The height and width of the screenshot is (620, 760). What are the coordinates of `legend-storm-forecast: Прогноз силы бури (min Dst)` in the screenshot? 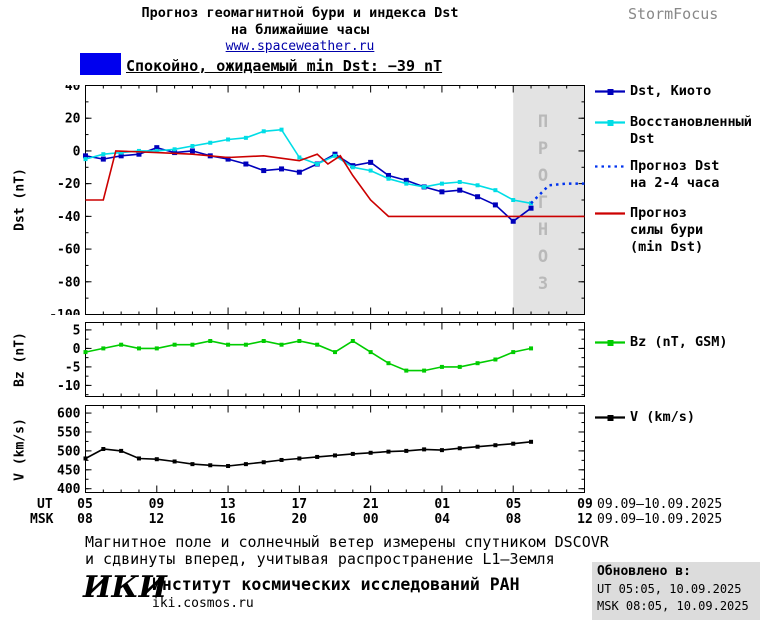 It's located at (649, 230).